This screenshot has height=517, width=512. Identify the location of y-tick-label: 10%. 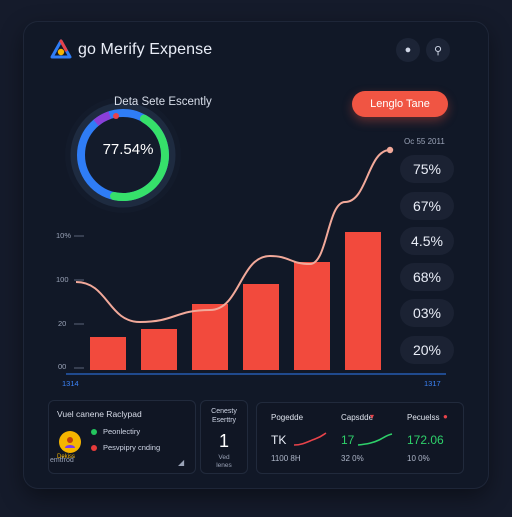
(64, 235).